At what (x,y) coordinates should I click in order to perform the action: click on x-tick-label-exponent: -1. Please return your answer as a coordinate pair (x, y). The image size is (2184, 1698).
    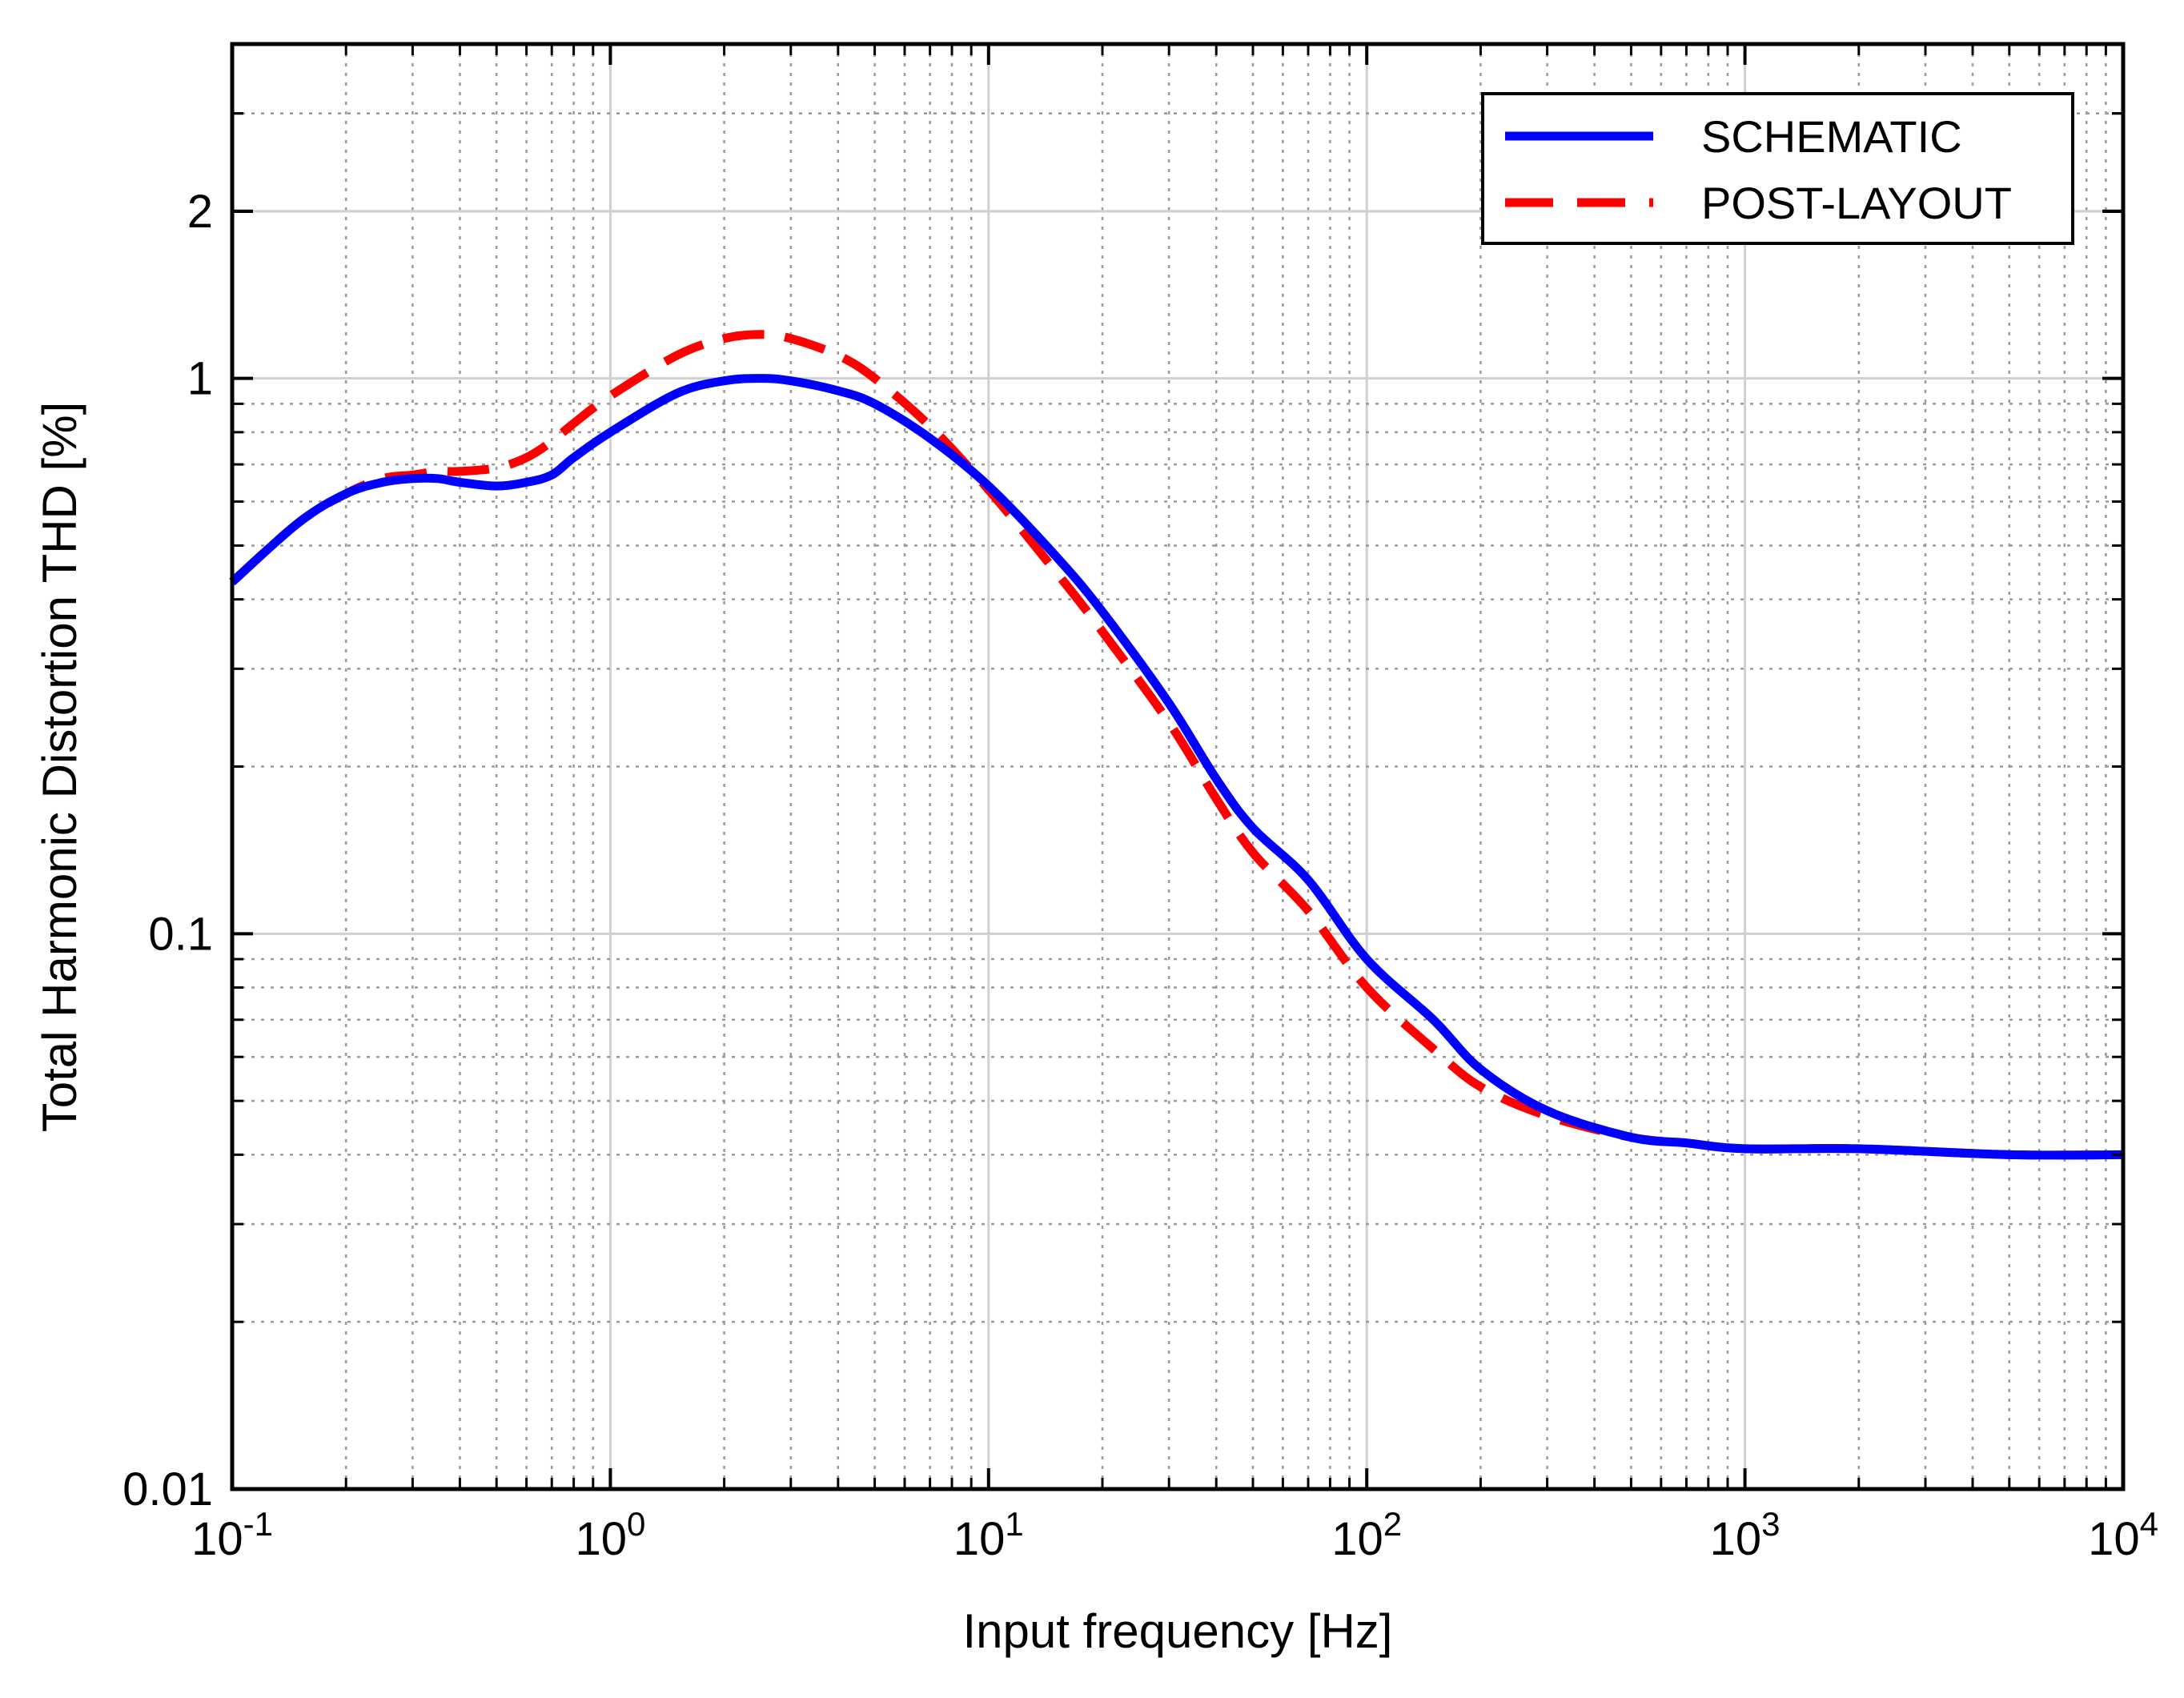
    Looking at the image, I should click on (258, 1524).